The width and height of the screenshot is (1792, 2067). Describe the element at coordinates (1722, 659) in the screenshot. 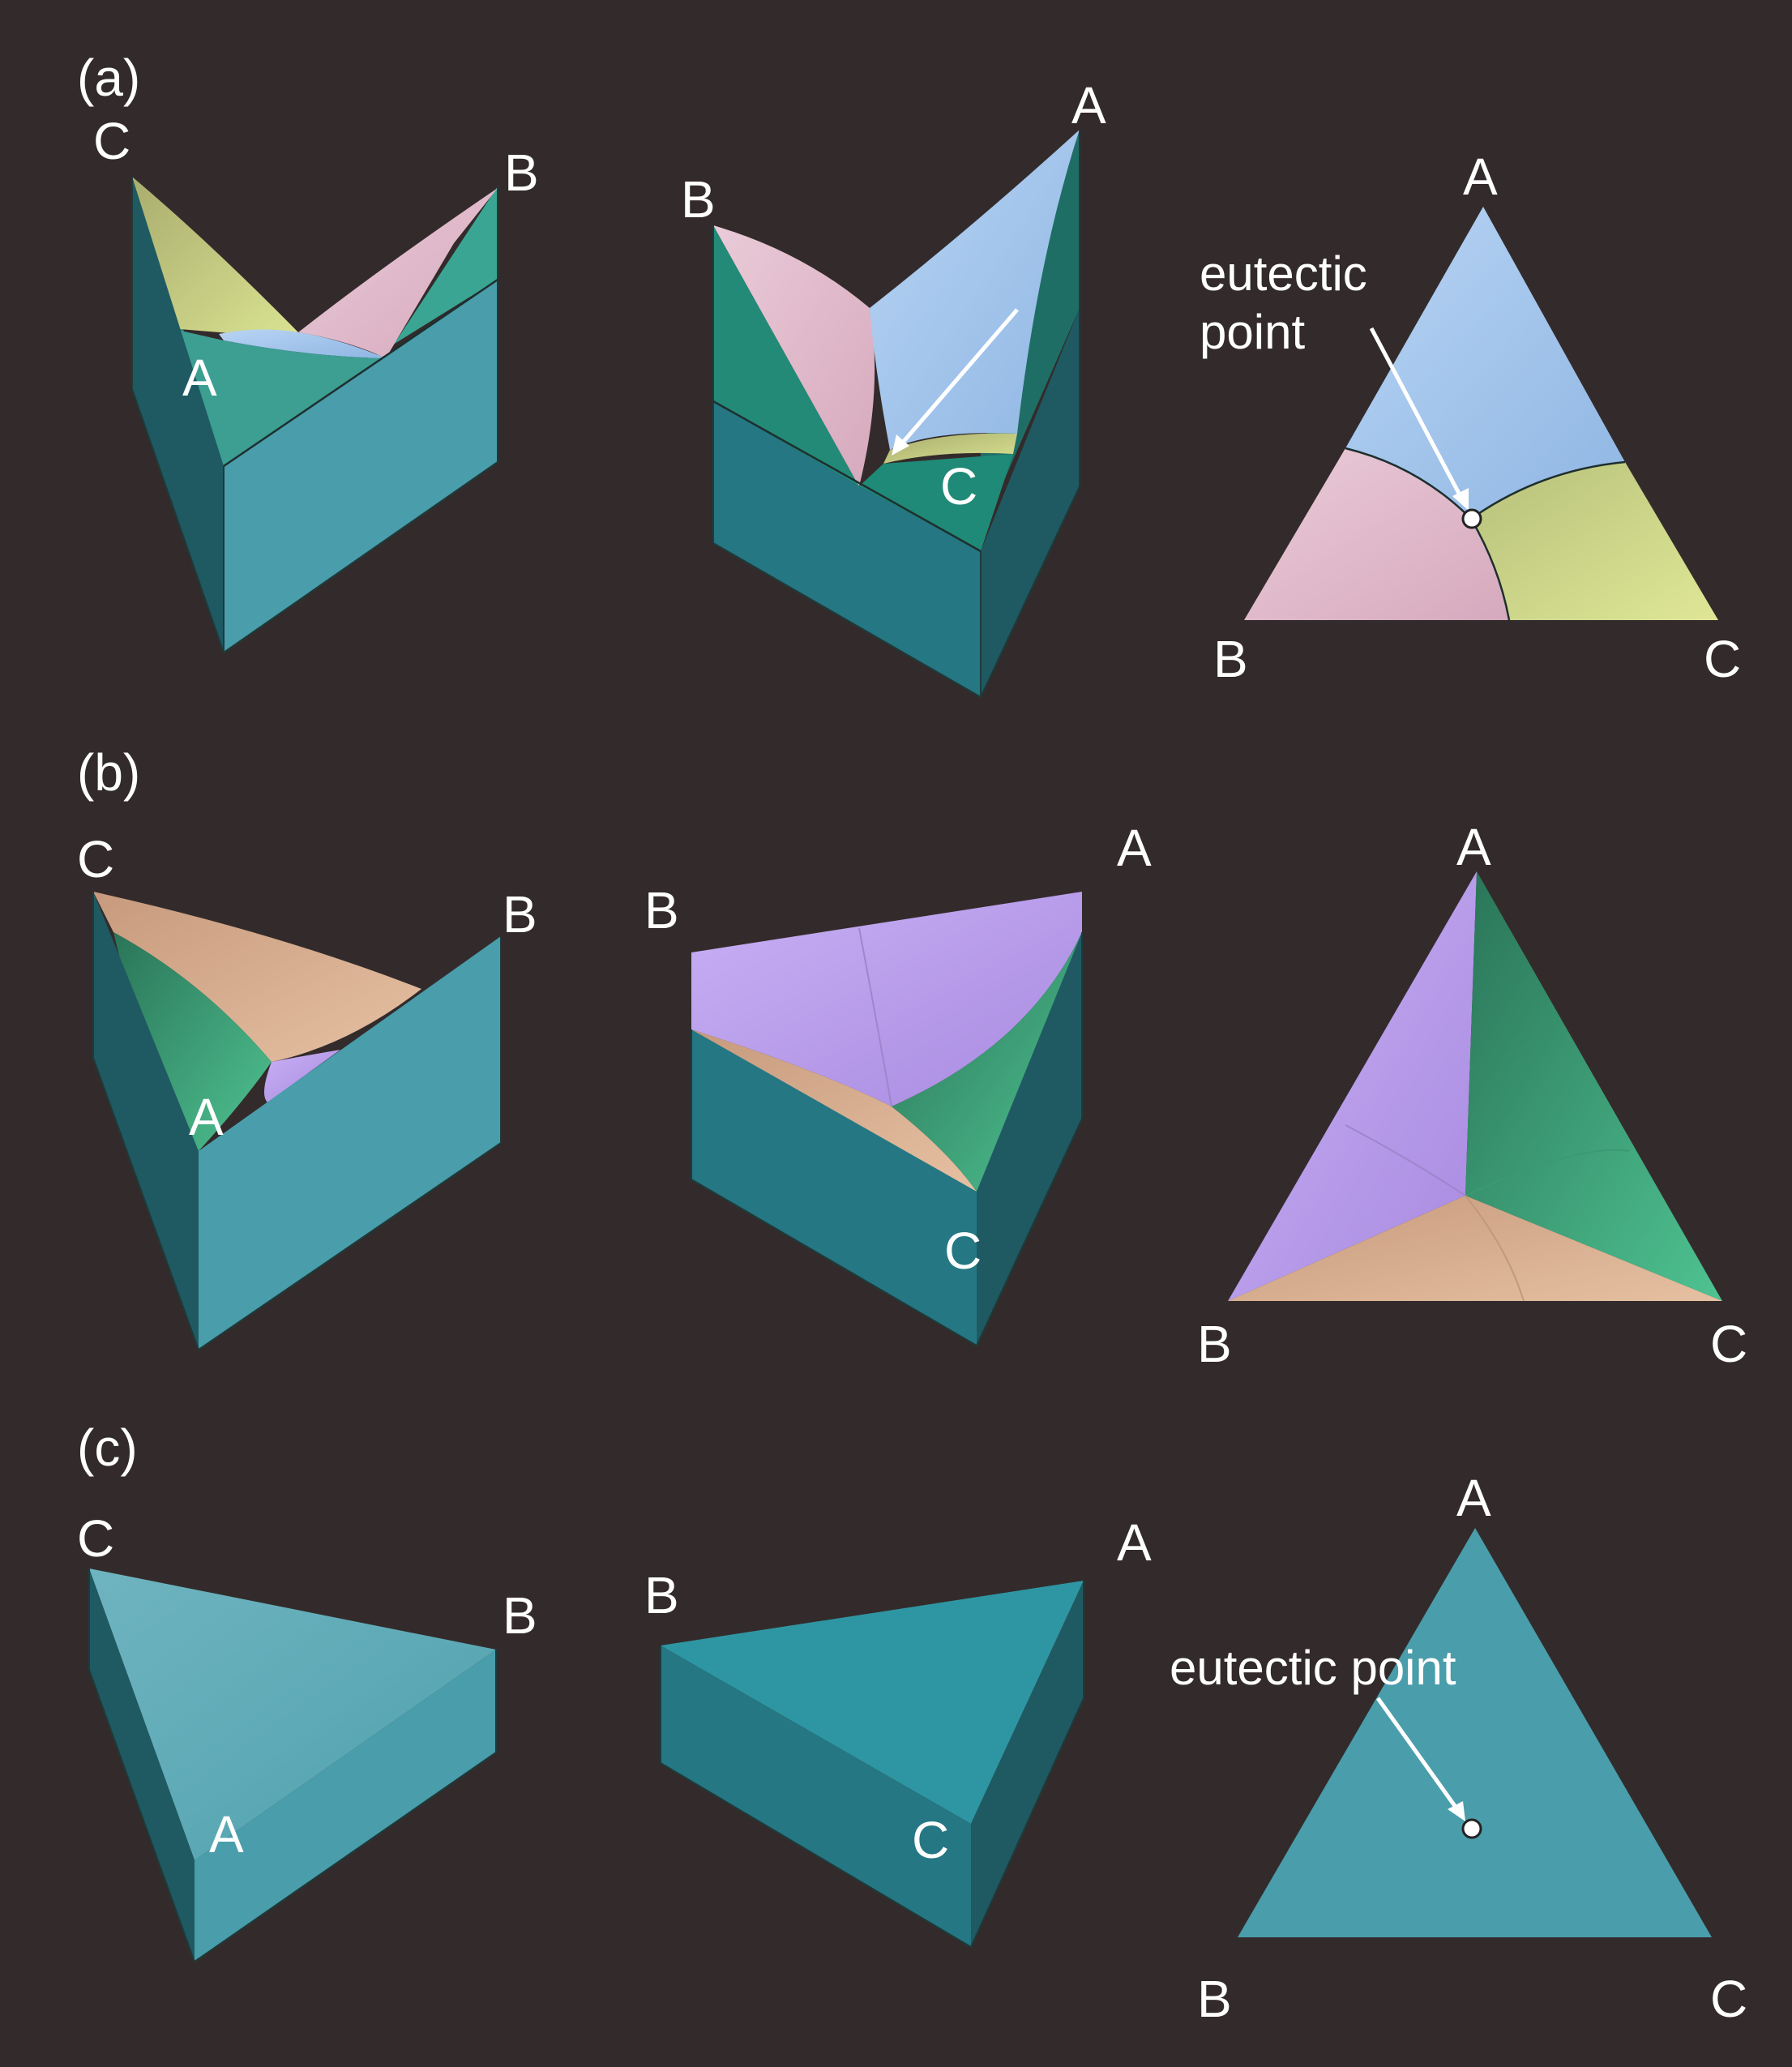

I see `panel-a-tri-label-c: C` at that location.